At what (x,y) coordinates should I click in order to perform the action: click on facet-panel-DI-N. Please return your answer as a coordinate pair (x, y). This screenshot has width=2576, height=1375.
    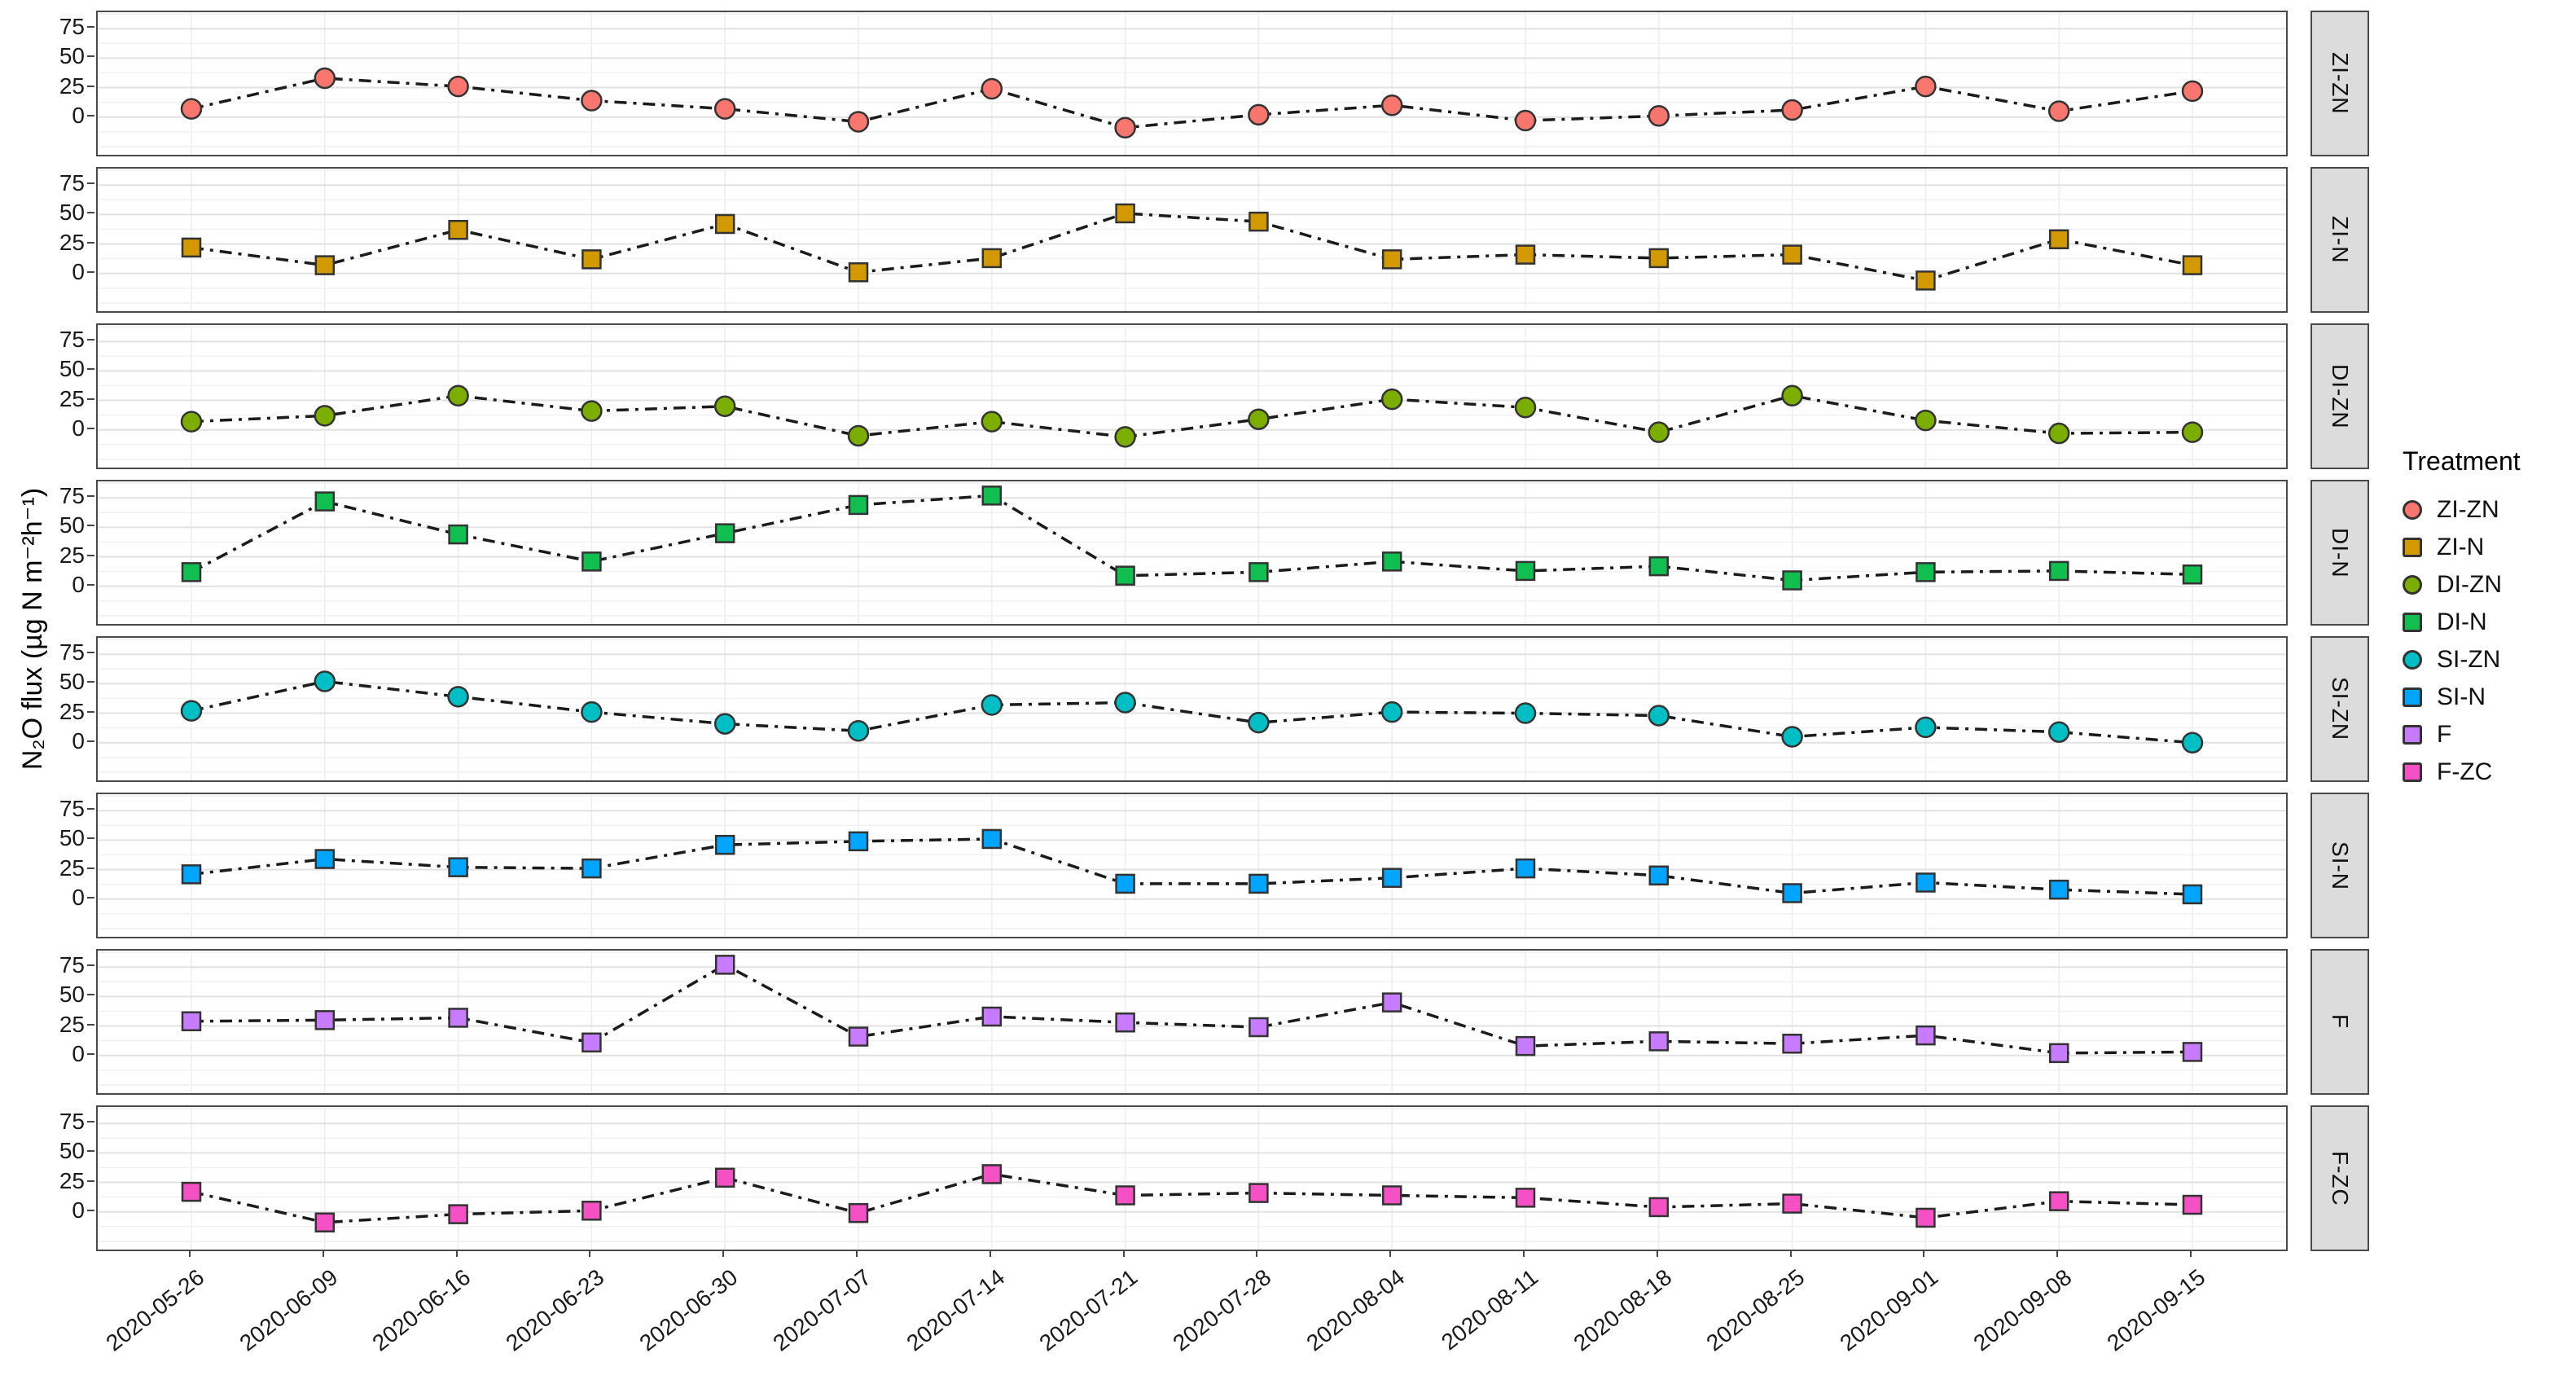
    Looking at the image, I should click on (1192, 553).